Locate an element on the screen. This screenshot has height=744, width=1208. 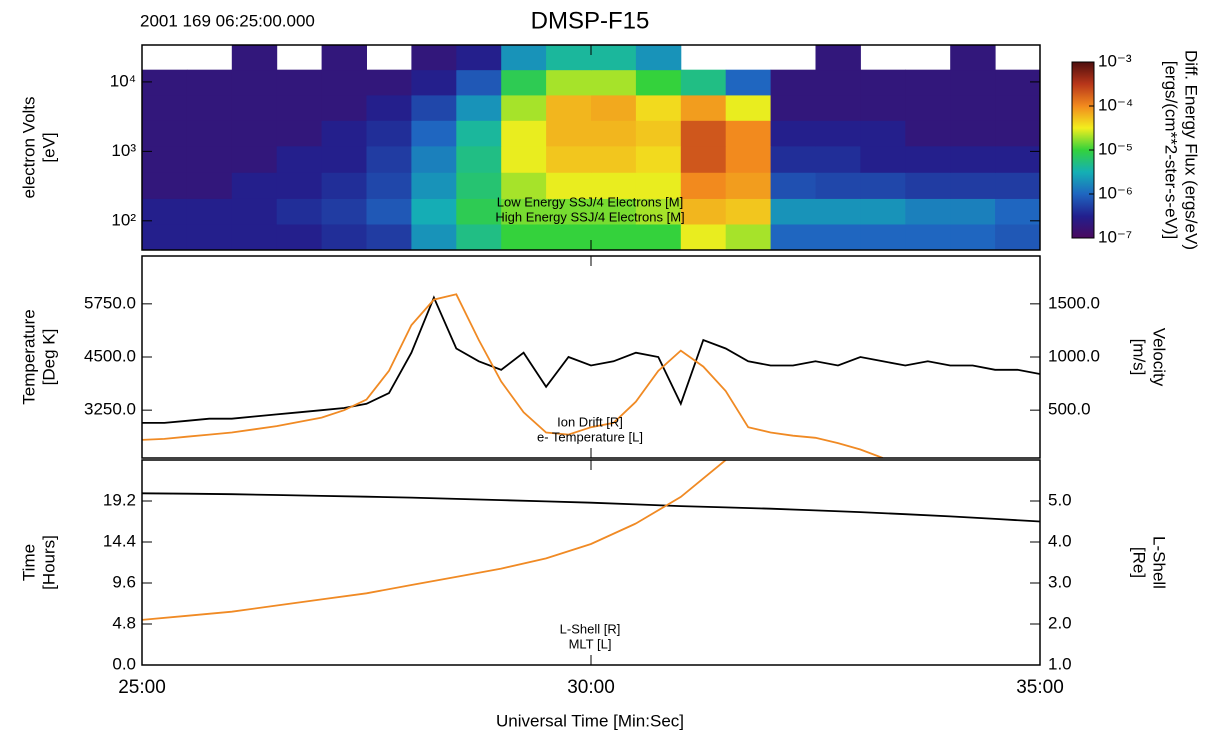
y2-axis-label: Velocity is located at coordinates (1159, 357).